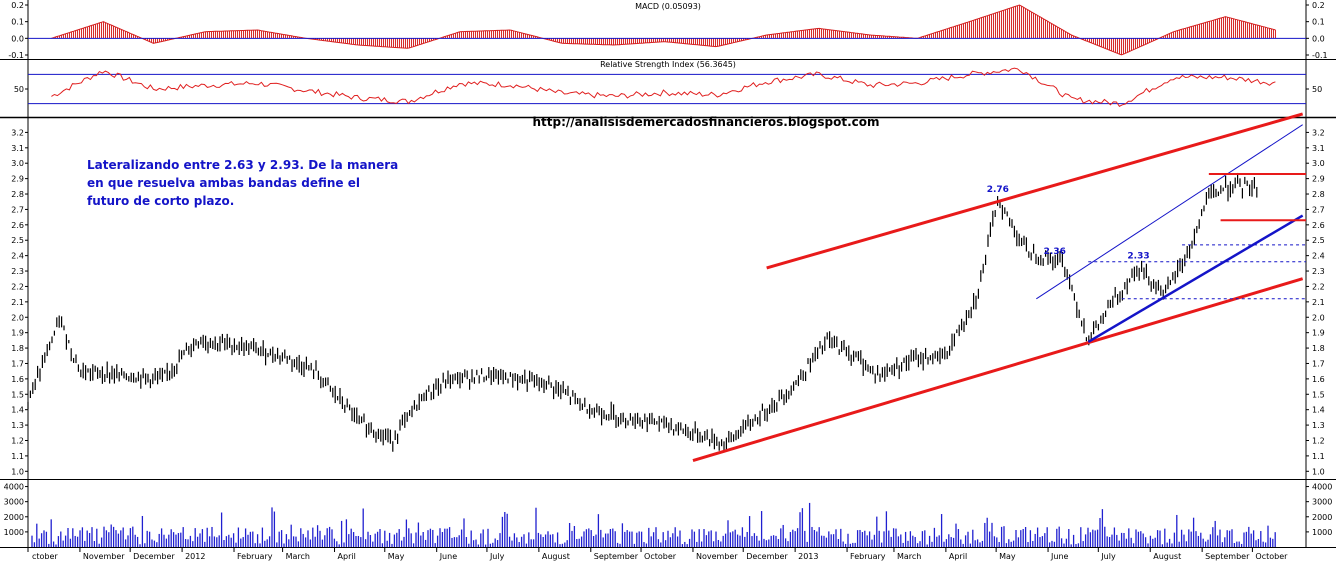  I want to click on tick-label-left: 2.2, so click(17, 286).